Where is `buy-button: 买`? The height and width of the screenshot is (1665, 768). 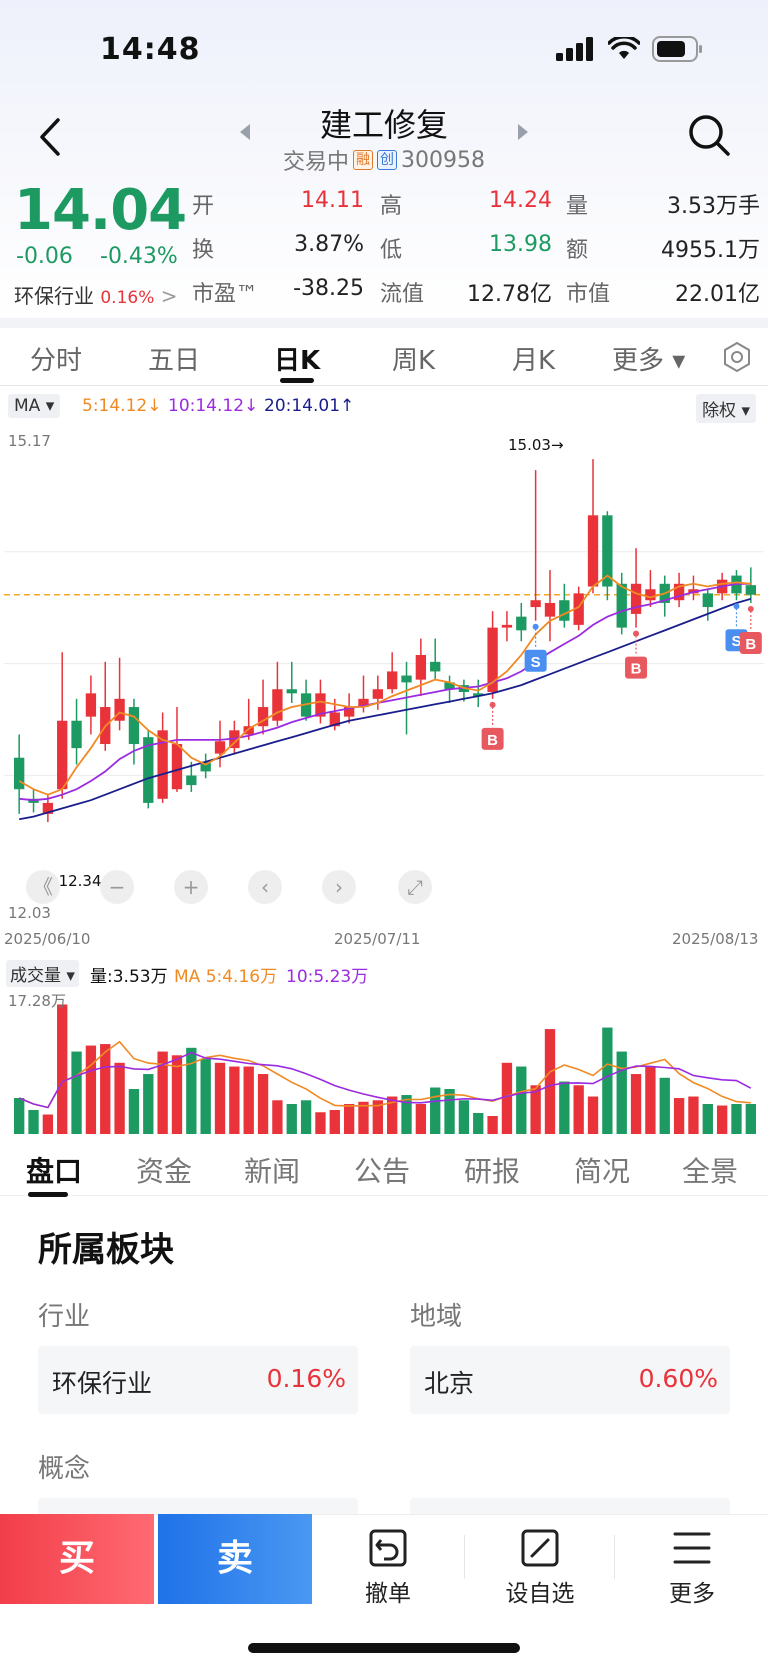 buy-button: 买 is located at coordinates (77, 1559).